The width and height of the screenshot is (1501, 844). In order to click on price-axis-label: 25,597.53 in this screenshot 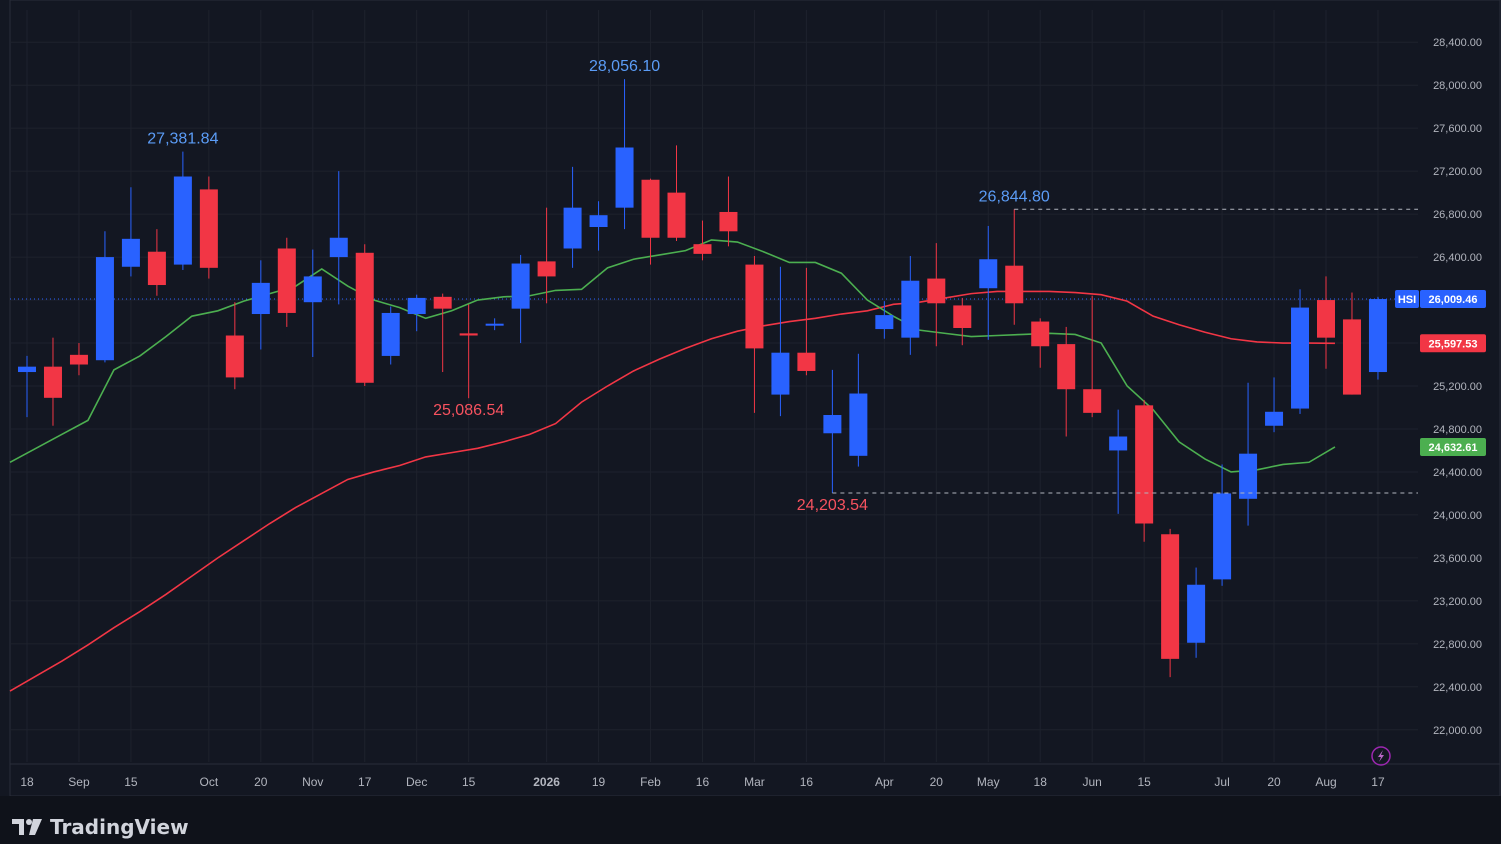, I will do `click(1453, 343)`.